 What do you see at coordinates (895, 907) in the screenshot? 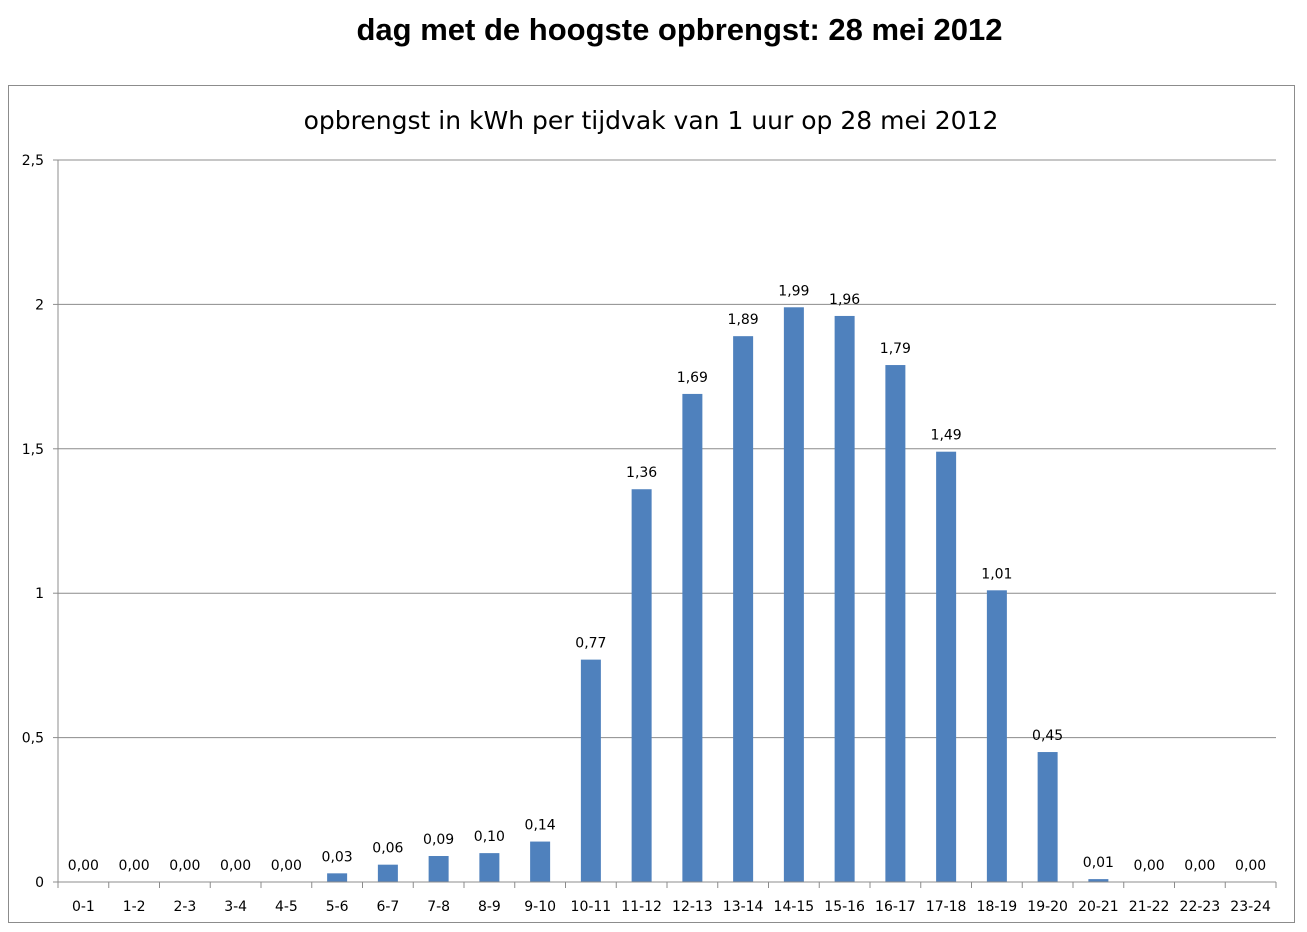
I see `x-tick-label: 16-17` at bounding box center [895, 907].